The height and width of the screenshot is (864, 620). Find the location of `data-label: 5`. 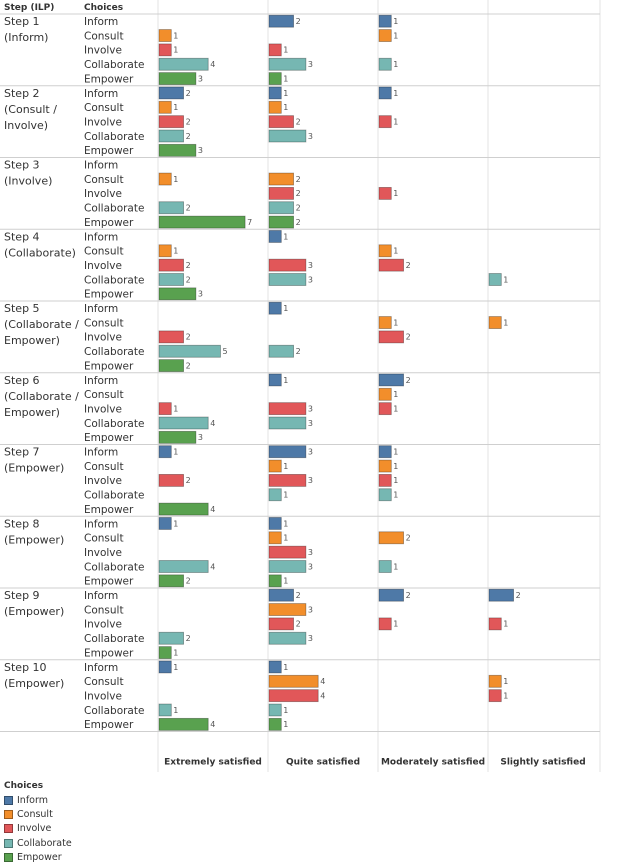

data-label: 5 is located at coordinates (225, 351).